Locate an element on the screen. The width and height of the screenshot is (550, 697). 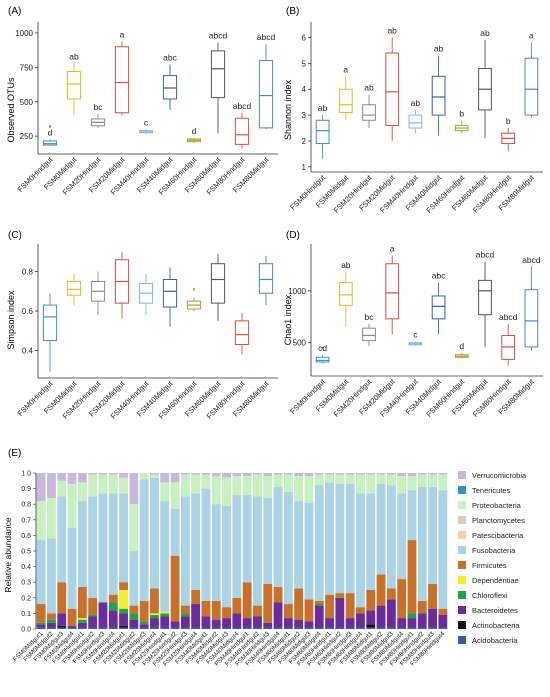
y-tick-label: 250 is located at coordinates (27, 136).